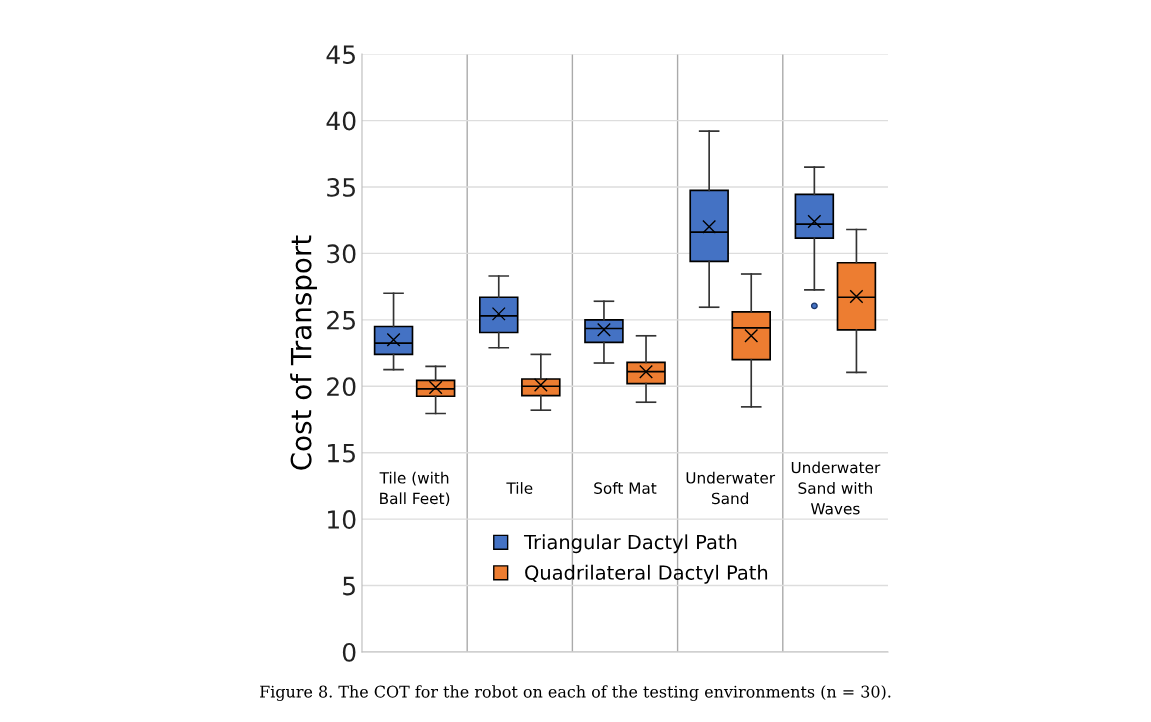 Image resolution: width=1151 pixels, height=722 pixels. What do you see at coordinates (341, 121) in the screenshot?
I see `y-tick-label: 40` at bounding box center [341, 121].